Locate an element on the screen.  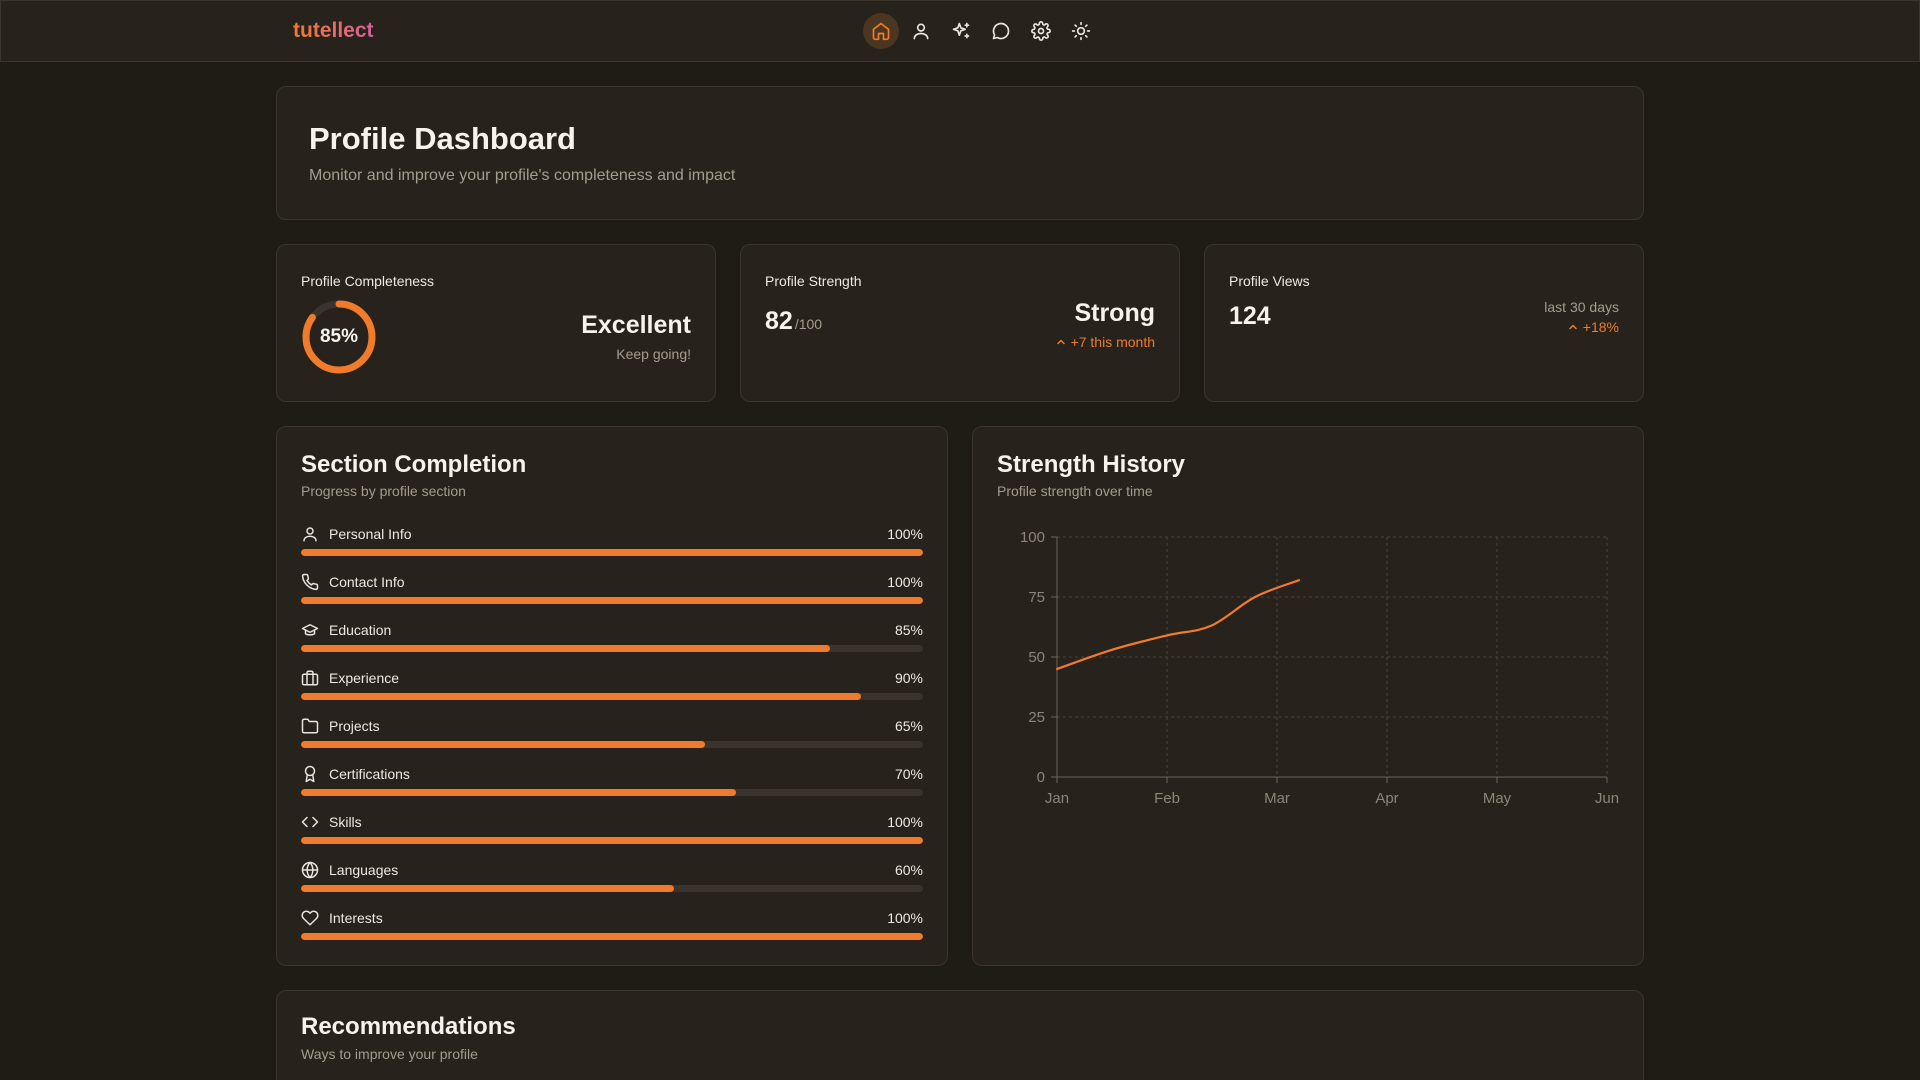
section-label: Personal Info is located at coordinates (370, 534).